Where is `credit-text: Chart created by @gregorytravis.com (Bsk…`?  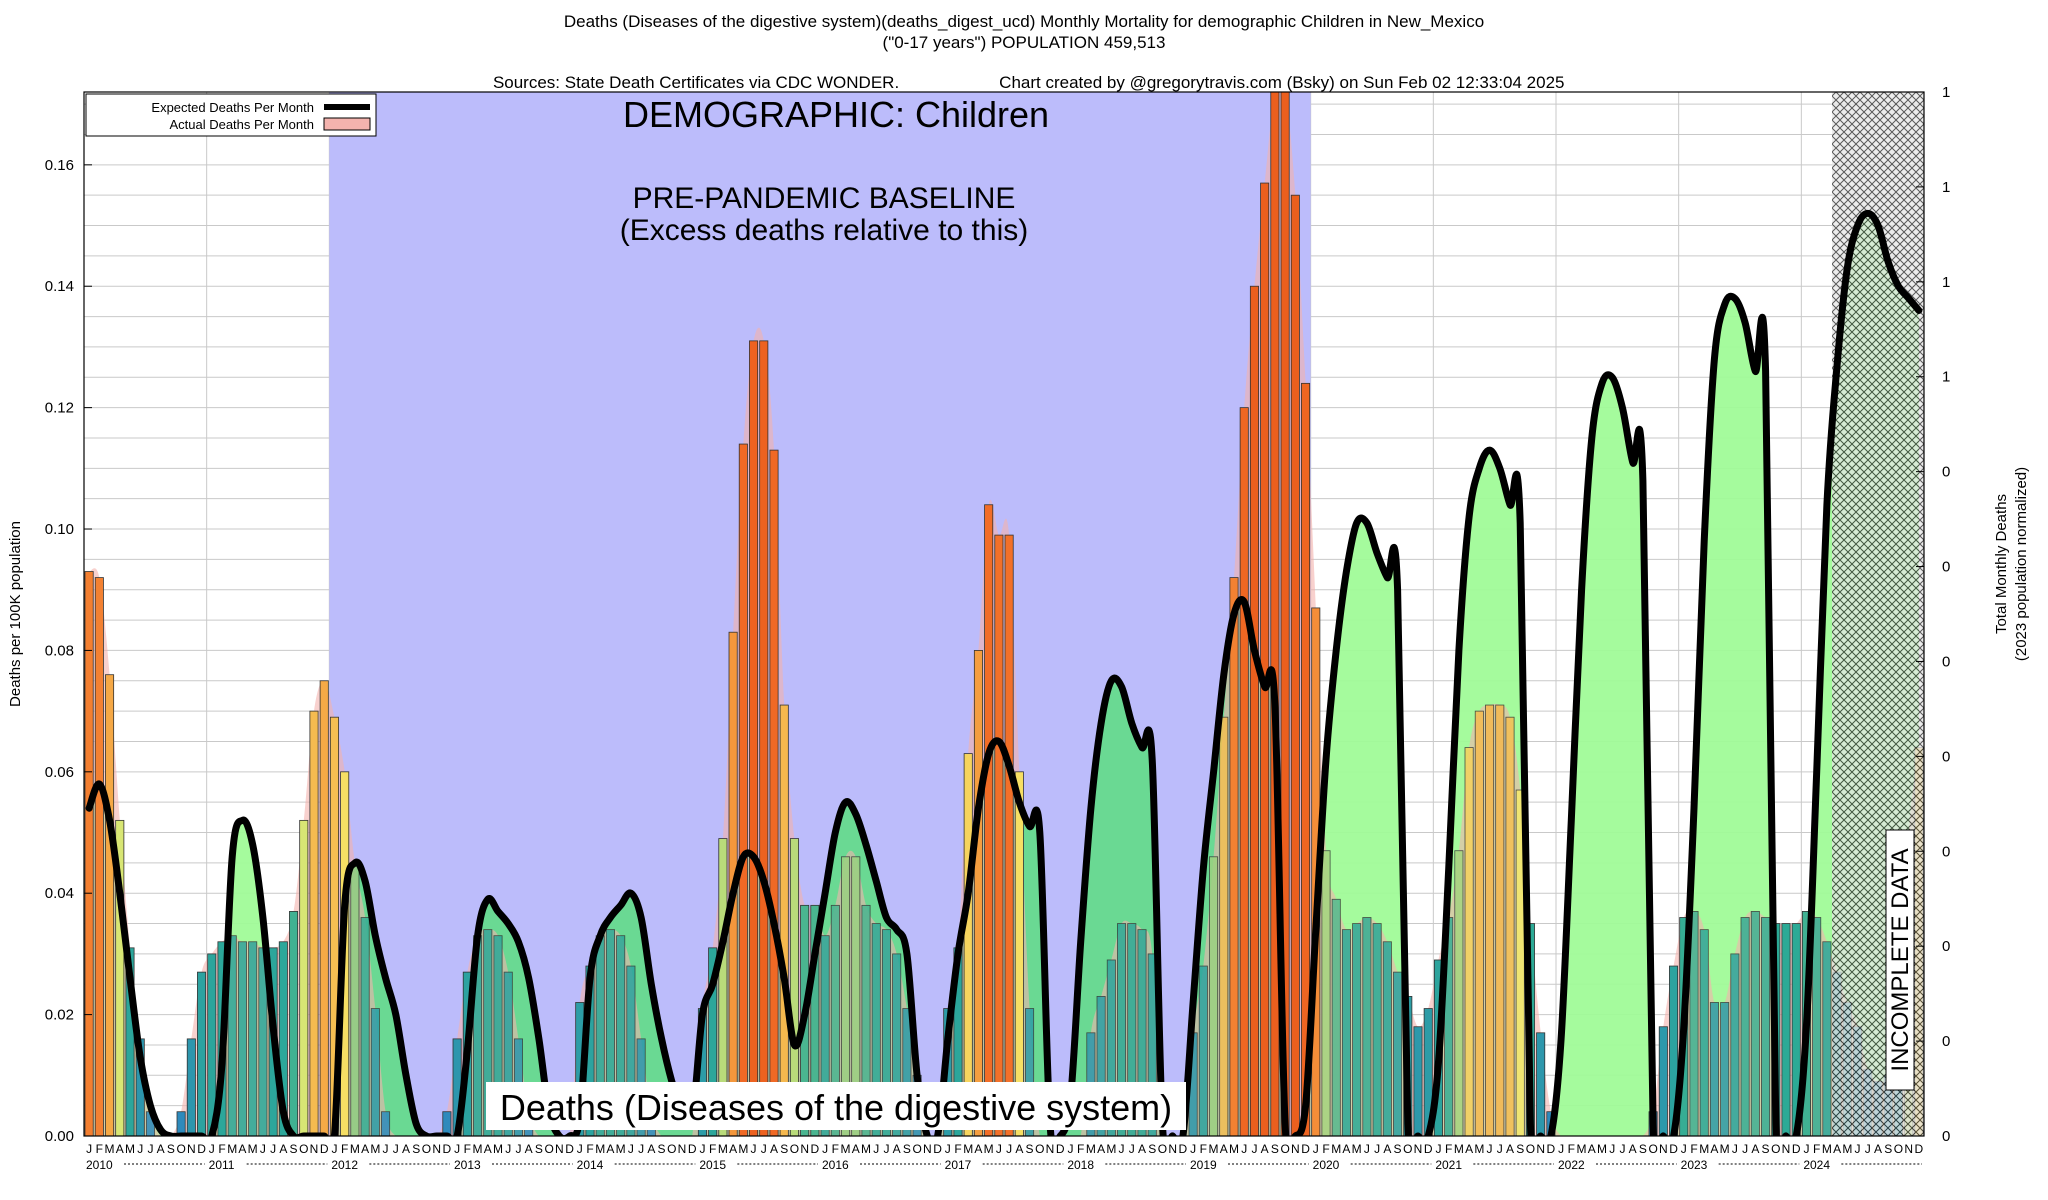
credit-text: Chart created by @gregorytravis.com (Bsk… is located at coordinates (1282, 82).